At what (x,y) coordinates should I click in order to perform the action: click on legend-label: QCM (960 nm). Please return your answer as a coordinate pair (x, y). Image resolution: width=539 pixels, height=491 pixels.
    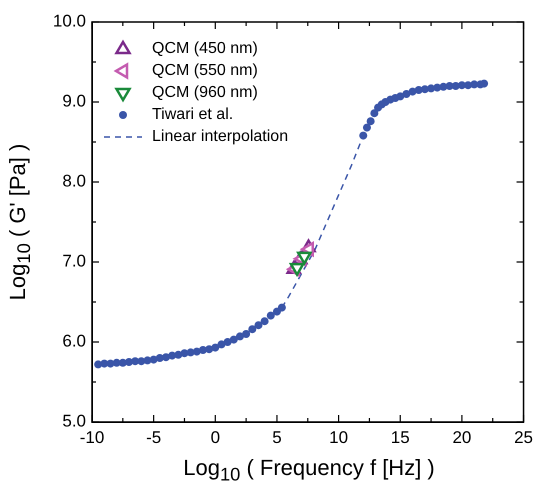
    Looking at the image, I should click on (205, 93).